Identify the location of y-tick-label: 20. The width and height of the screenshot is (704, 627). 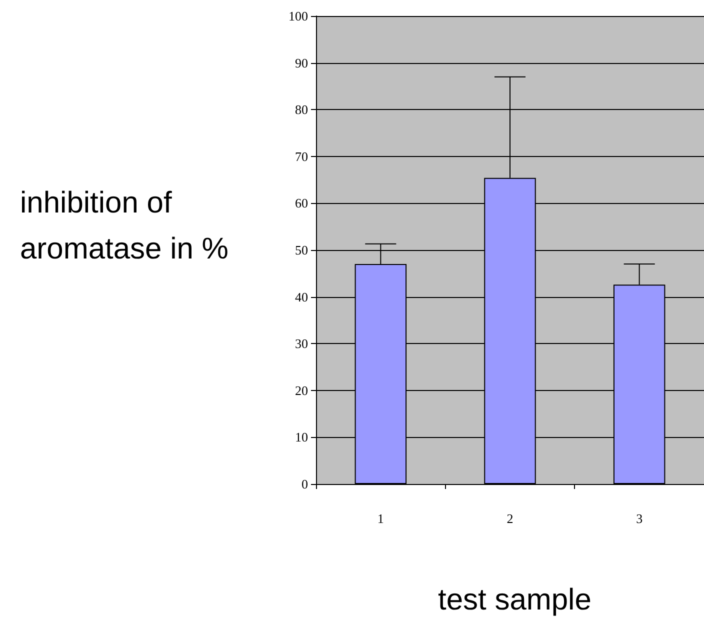
(301, 390).